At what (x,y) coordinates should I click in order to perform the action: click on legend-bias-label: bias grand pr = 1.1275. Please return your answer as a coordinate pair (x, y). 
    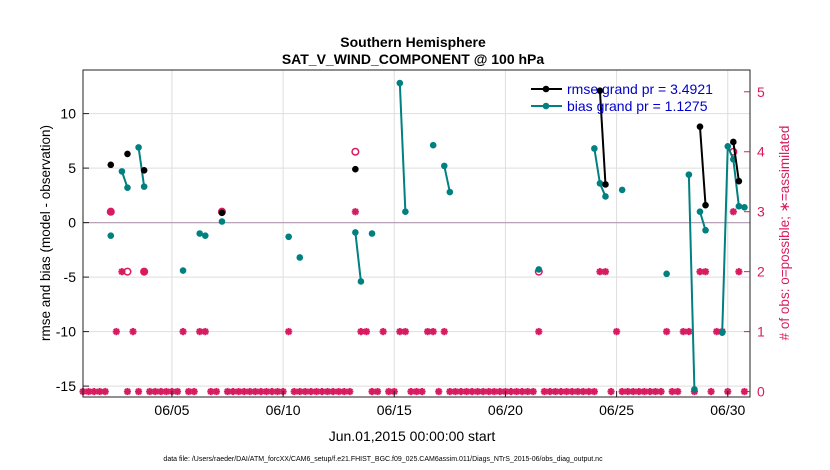
    Looking at the image, I should click on (637, 106).